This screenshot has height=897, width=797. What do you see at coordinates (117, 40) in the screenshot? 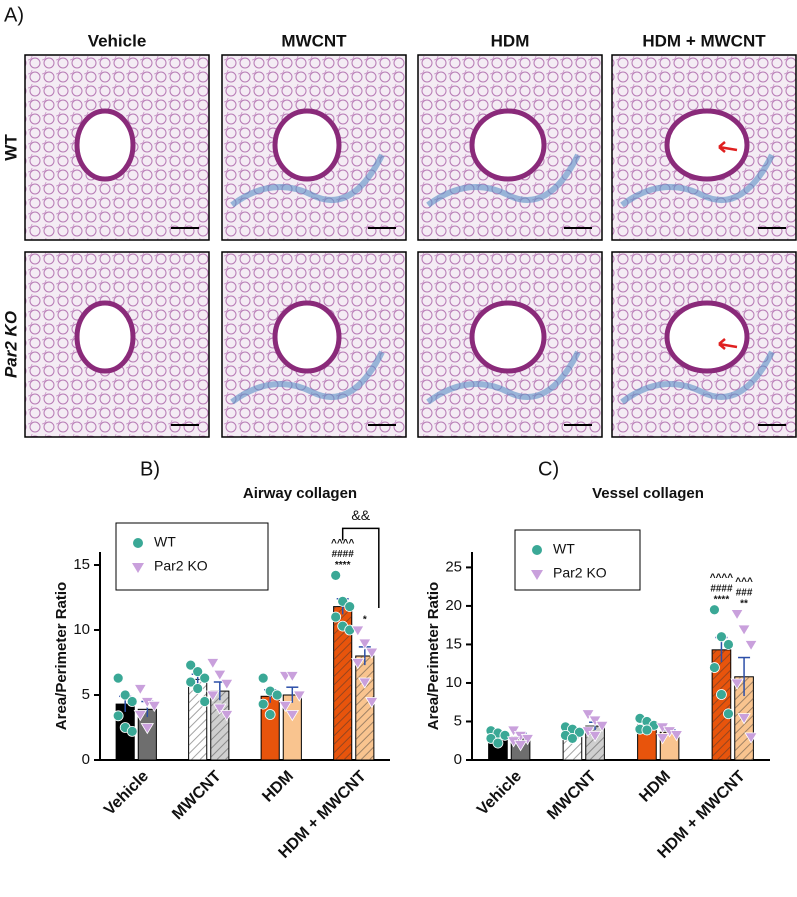
I see `column-header: Vehicle` at bounding box center [117, 40].